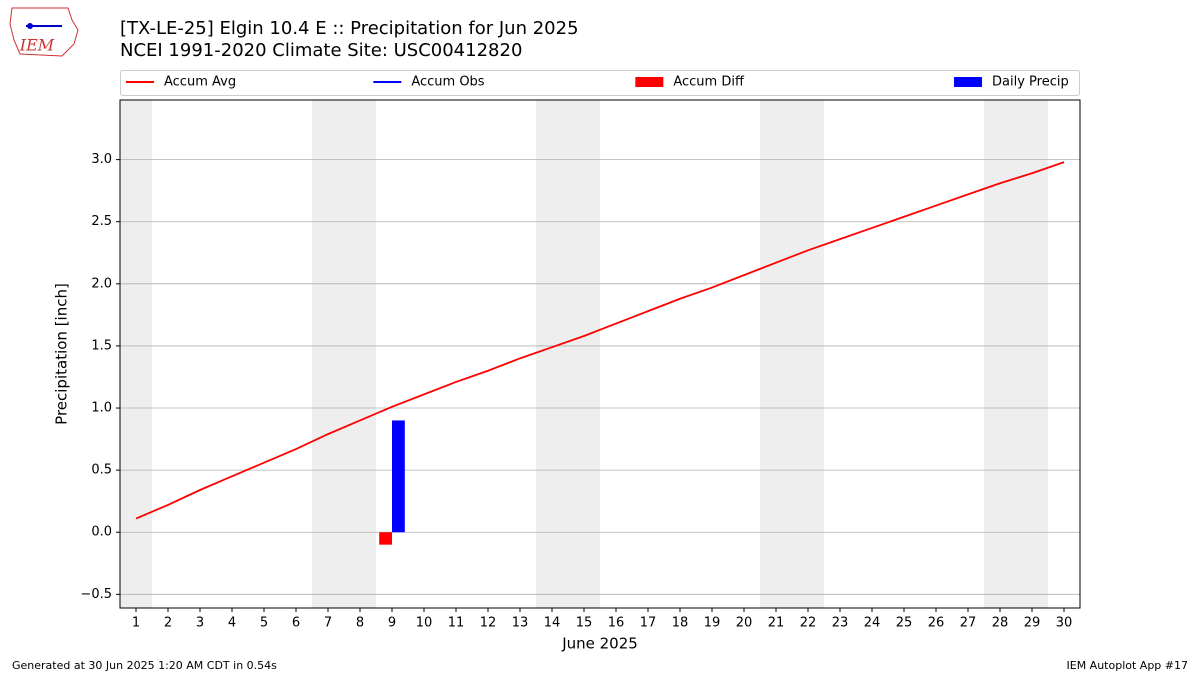 This screenshot has width=1200, height=679. I want to click on x-tick-label: 19, so click(712, 623).